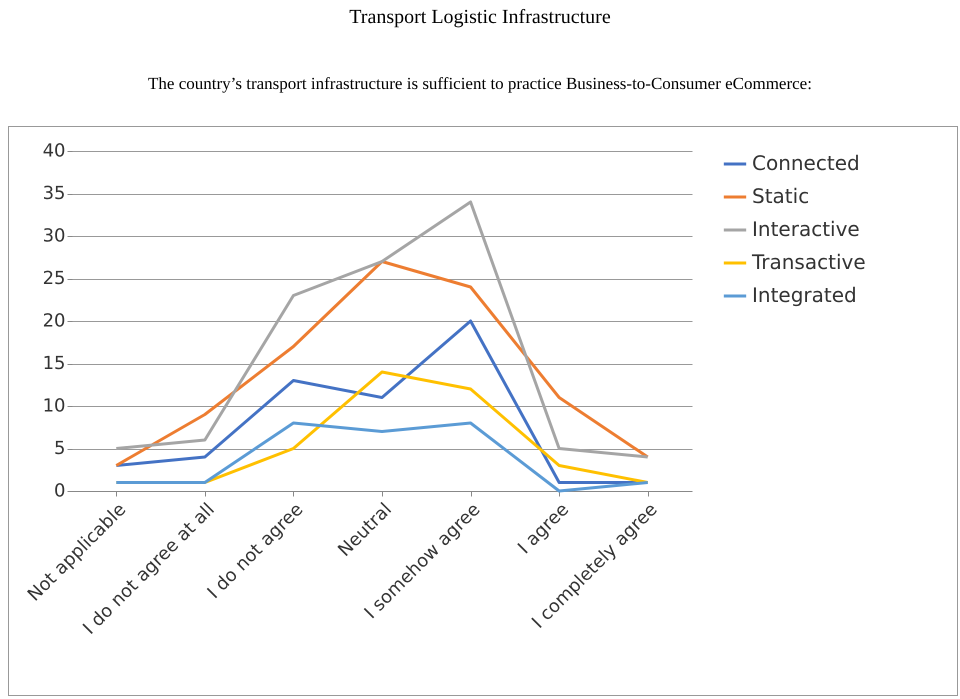 The image size is (960, 699). What do you see at coordinates (54, 321) in the screenshot?
I see `y-tick-label: 20` at bounding box center [54, 321].